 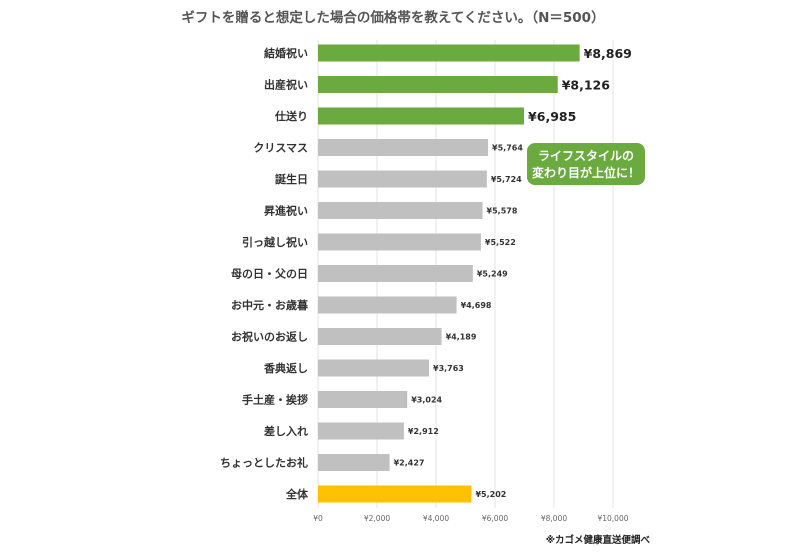 What do you see at coordinates (286, 53) in the screenshot?
I see `category-label: 結婚祝い` at bounding box center [286, 53].